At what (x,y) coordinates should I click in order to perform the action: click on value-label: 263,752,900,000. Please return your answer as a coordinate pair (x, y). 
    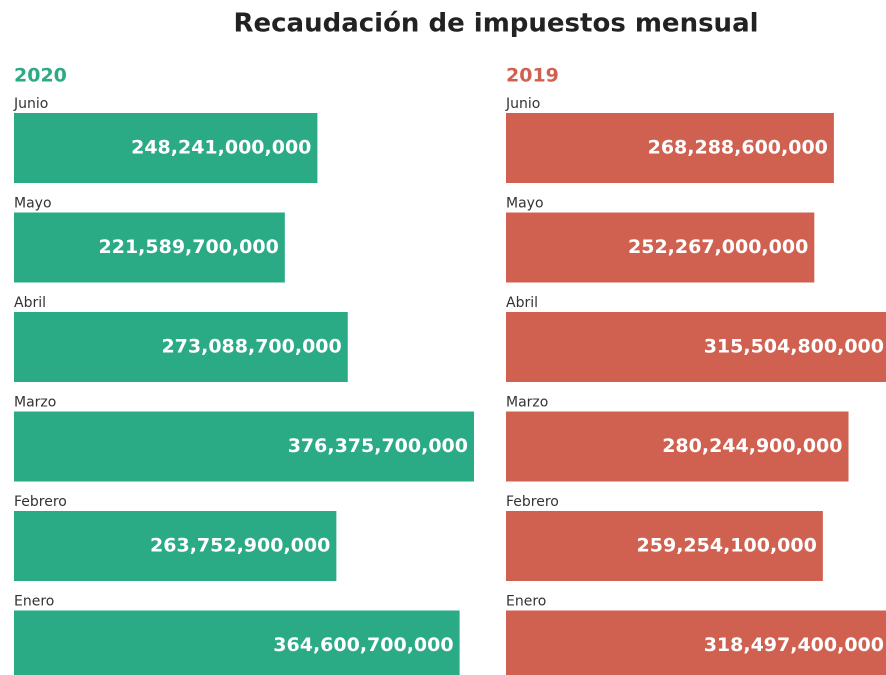
    Looking at the image, I should click on (240, 546).